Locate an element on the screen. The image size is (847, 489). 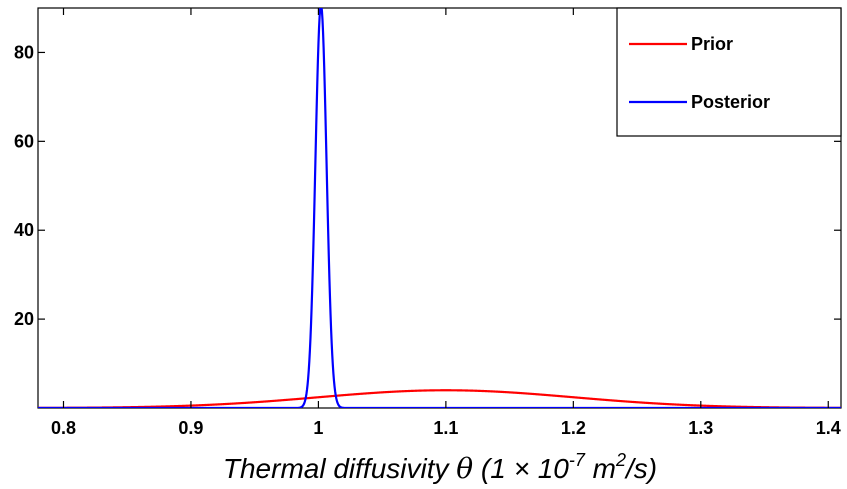
legend-box is located at coordinates (729, 72).